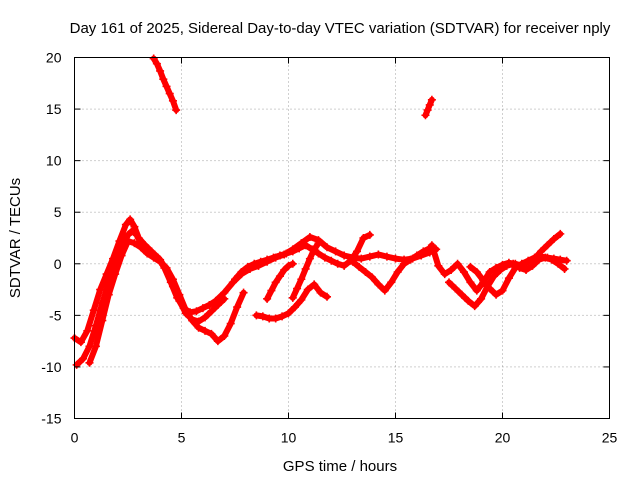 The height and width of the screenshot is (480, 640). I want to click on y-axis-label: SDTVAR / TECUs, so click(15, 238).